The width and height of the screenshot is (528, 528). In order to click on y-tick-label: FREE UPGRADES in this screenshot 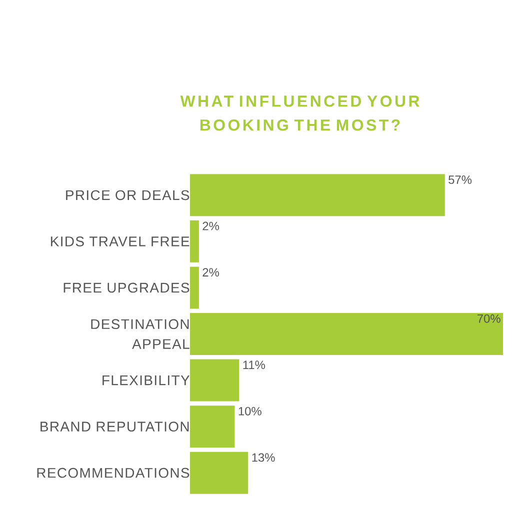, I will do `click(127, 287)`.